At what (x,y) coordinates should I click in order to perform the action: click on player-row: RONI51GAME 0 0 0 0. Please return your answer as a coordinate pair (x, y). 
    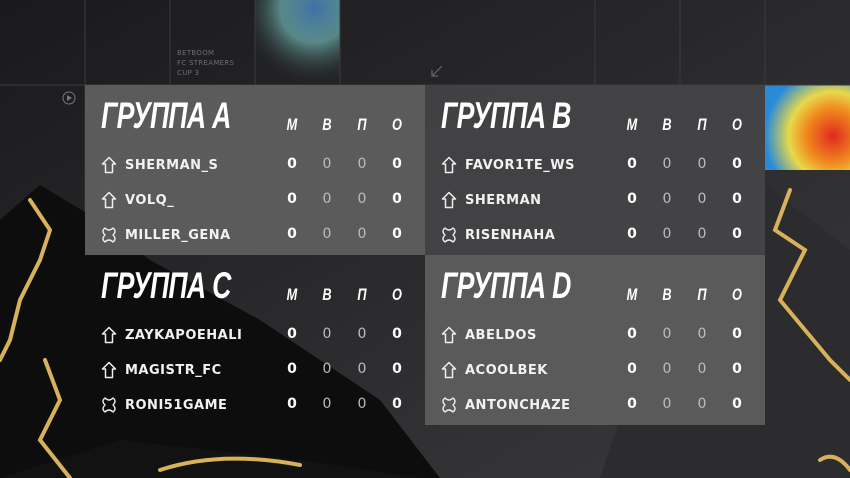
    Looking at the image, I should click on (256, 405).